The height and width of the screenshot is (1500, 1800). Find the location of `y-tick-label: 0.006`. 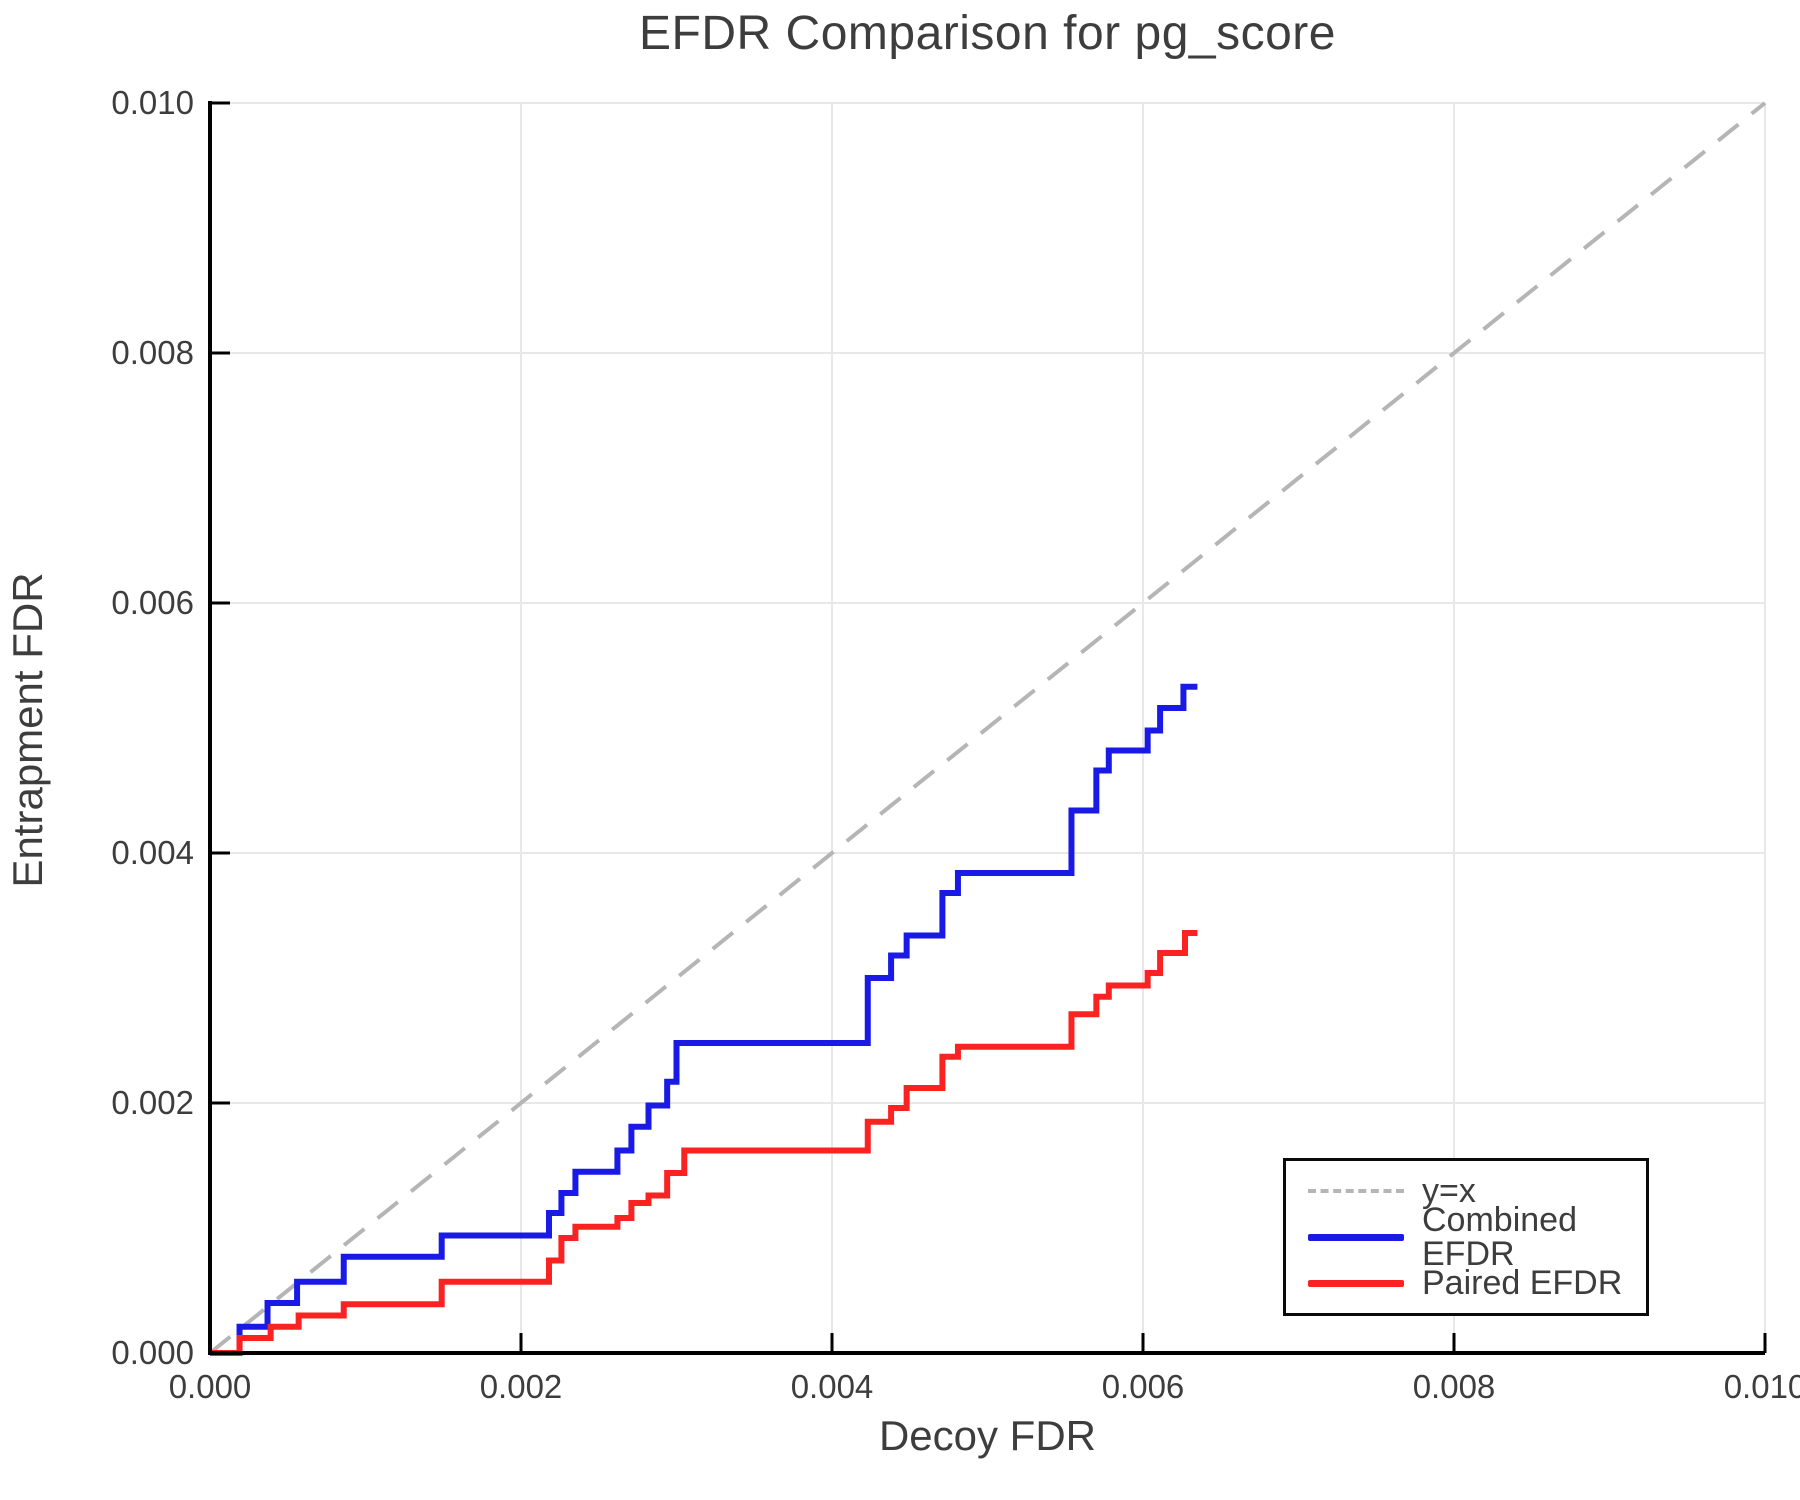

y-tick-label: 0.006 is located at coordinates (152, 602).